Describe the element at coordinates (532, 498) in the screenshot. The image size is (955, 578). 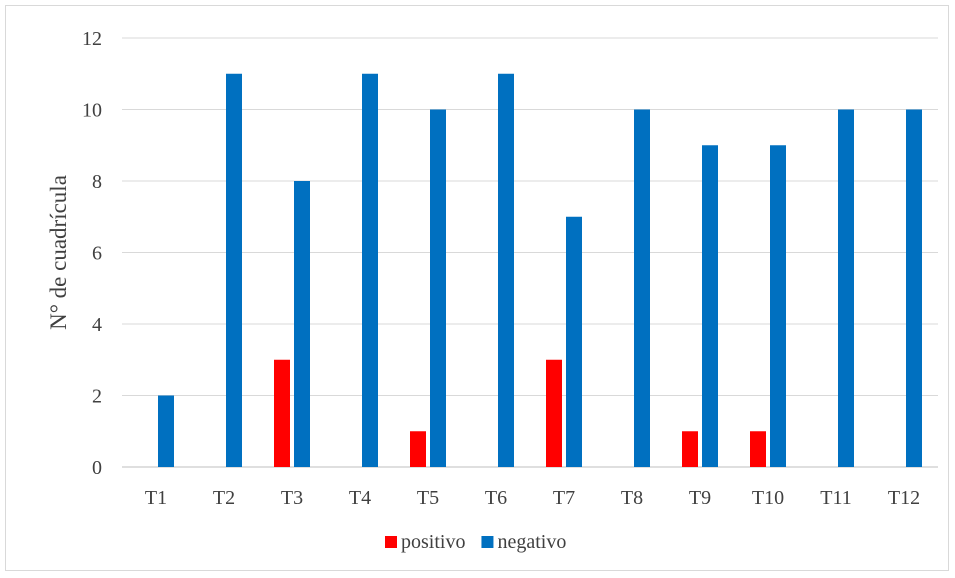
I see `x-tick-labels: T1 T2 T3 T4 T5 T6 T7 T8 T9 T10 T11 T12` at that location.